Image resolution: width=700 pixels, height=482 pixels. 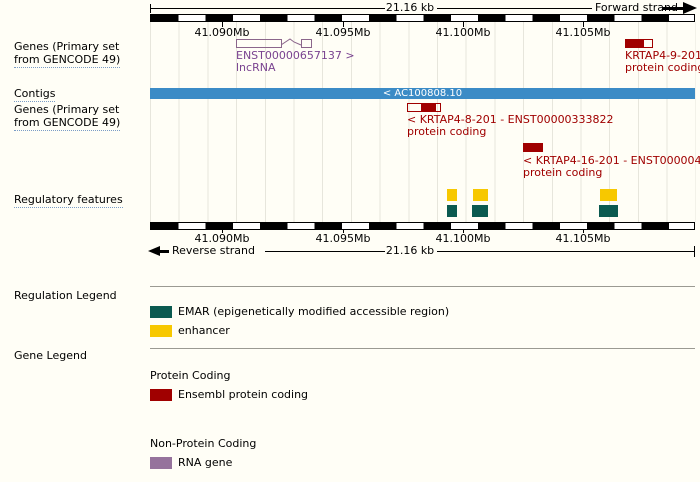 What do you see at coordinates (514, 8) in the screenshot?
I see `top-ruler-line-right` at bounding box center [514, 8].